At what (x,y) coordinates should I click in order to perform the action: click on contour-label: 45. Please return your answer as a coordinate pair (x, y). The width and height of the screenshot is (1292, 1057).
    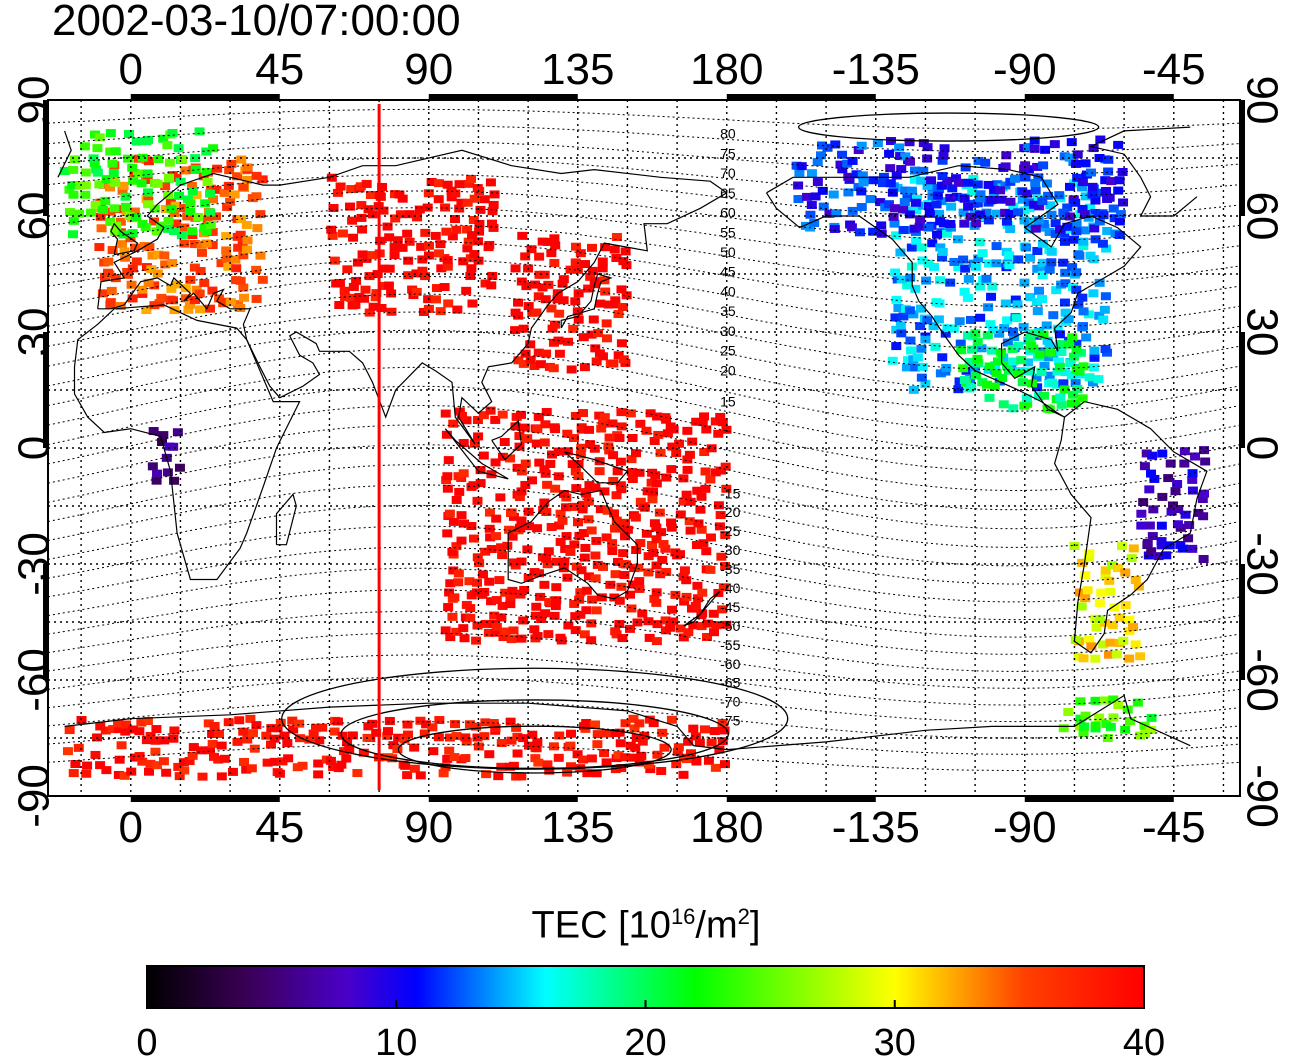
    Looking at the image, I should click on (728, 272).